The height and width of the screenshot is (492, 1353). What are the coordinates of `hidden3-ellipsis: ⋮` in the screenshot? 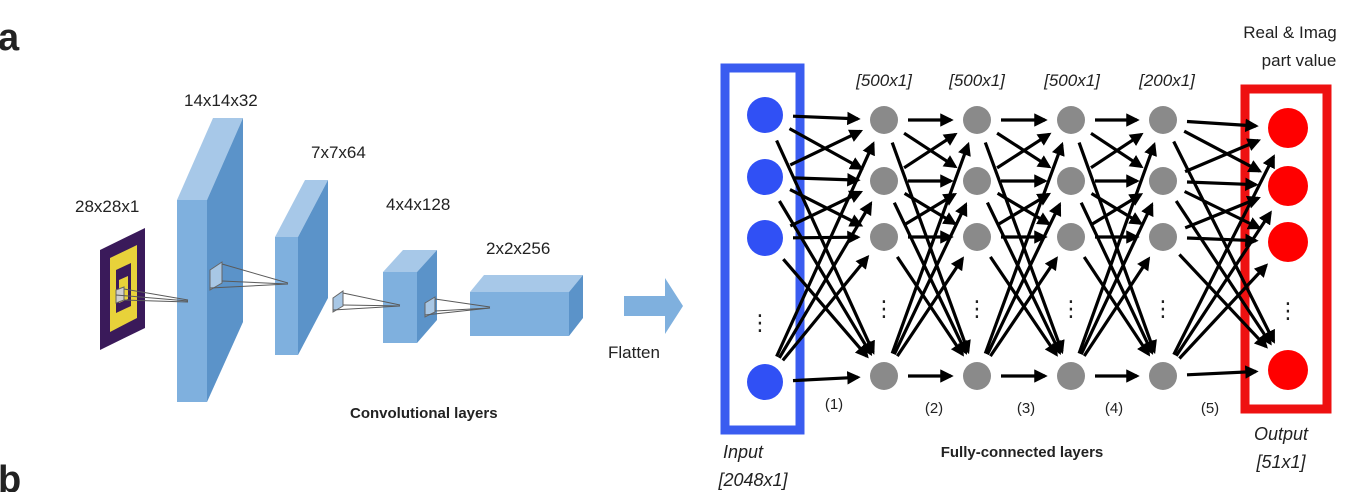 It's located at (1071, 308).